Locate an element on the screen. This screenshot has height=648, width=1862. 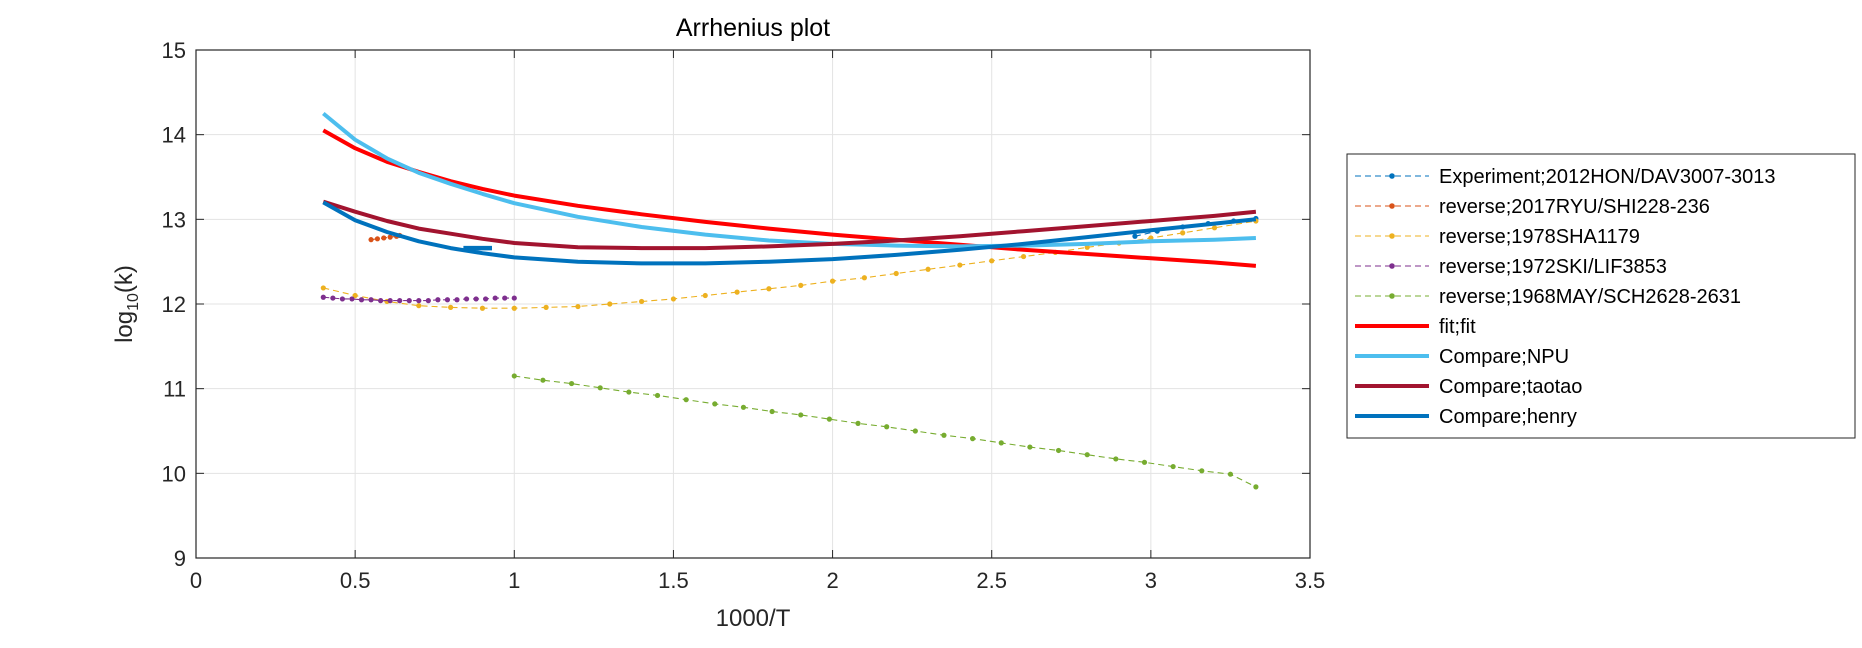
y-tick-label: 10 is located at coordinates (174, 473).